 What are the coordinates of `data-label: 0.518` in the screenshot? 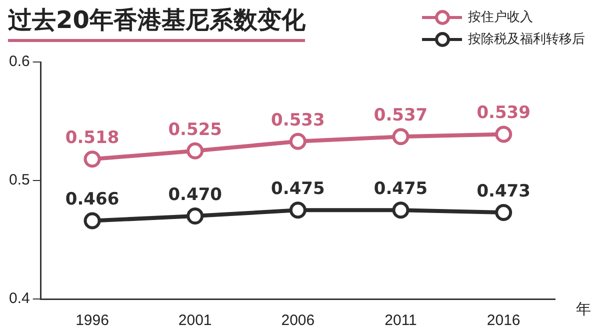 It's located at (92, 138).